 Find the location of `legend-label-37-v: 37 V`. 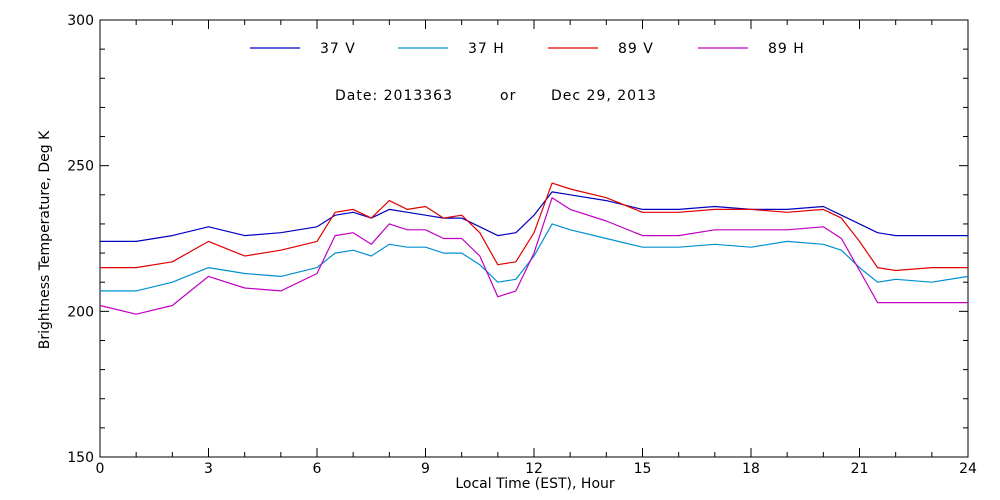

legend-label-37-v: 37 V is located at coordinates (338, 49).